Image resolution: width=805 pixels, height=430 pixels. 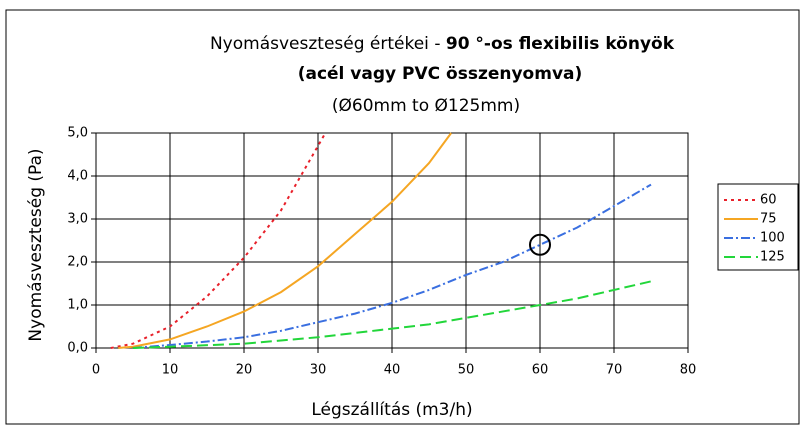 I want to click on legend, so click(x=758, y=227).